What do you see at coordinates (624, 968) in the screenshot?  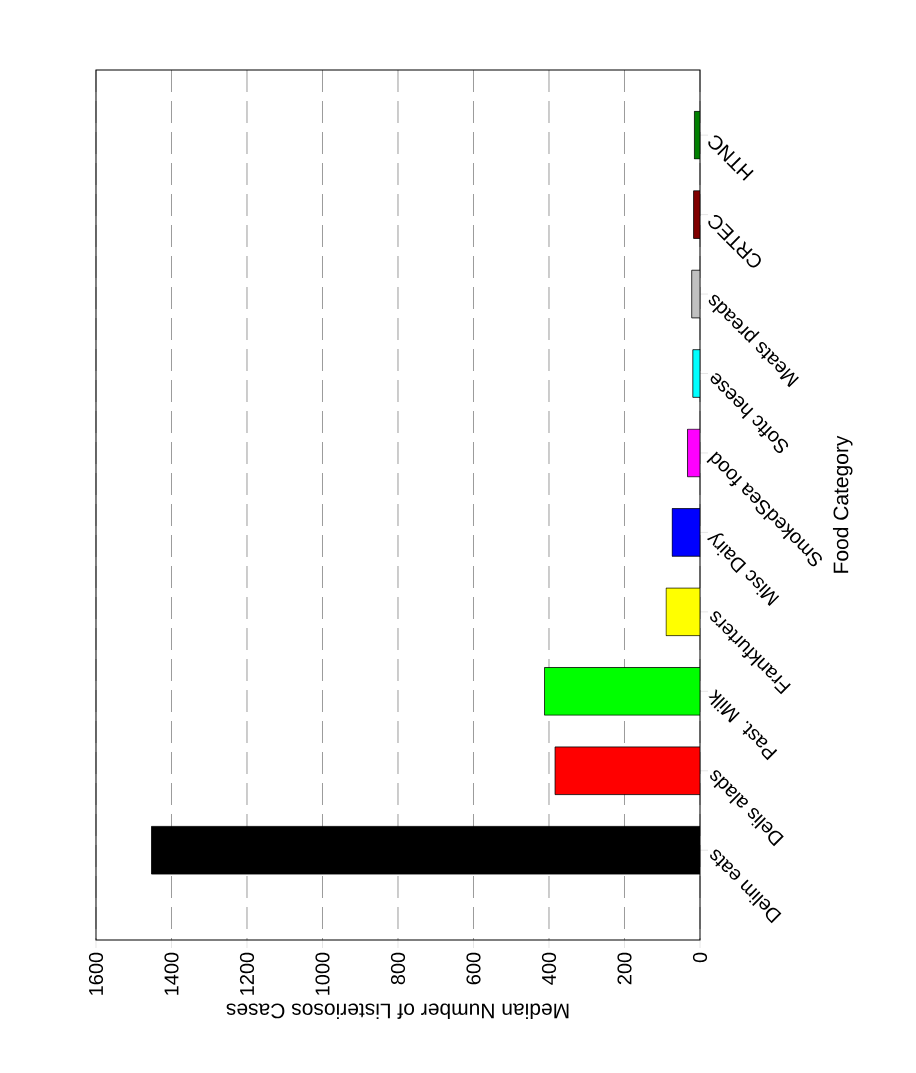 I see `x-tick-label: 200` at bounding box center [624, 968].